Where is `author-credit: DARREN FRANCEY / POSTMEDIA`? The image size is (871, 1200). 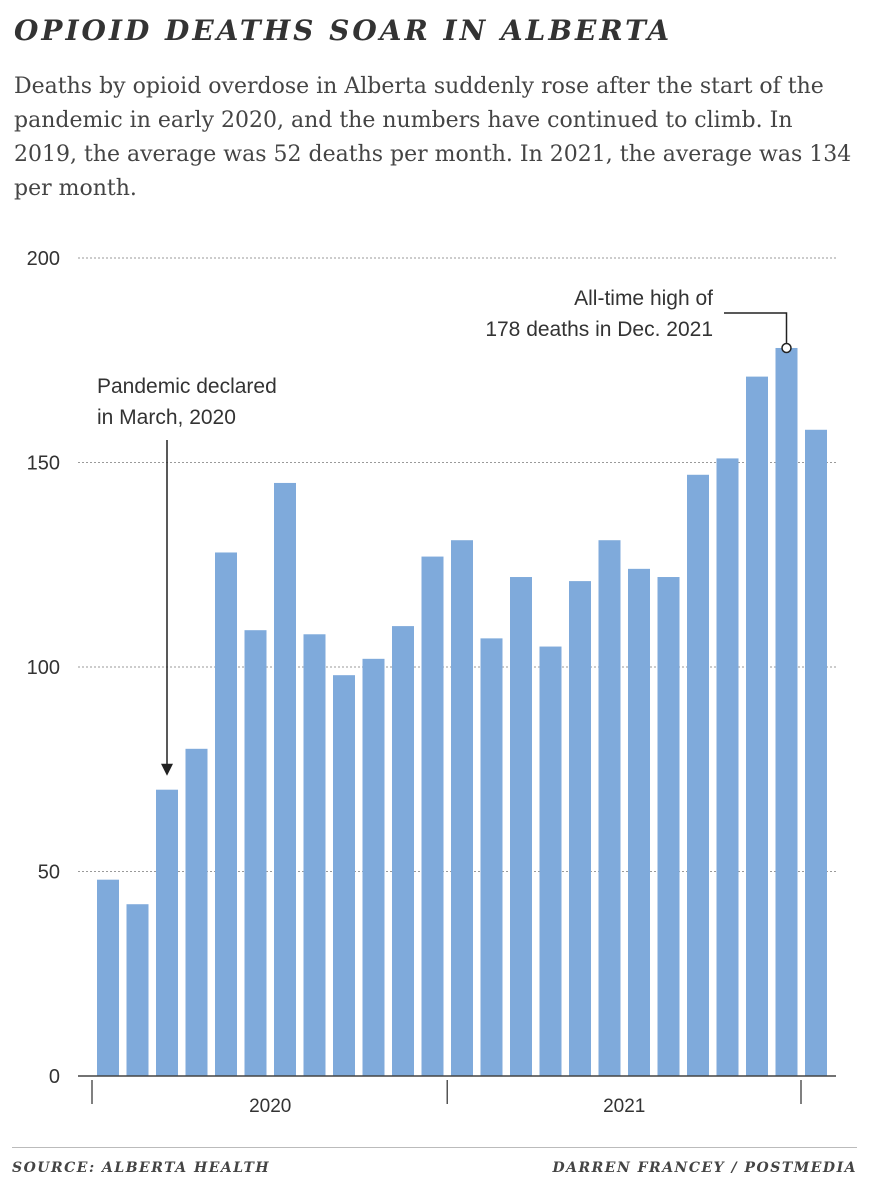
author-credit: DARREN FRANCEY / POSTMEDIA is located at coordinates (704, 1168).